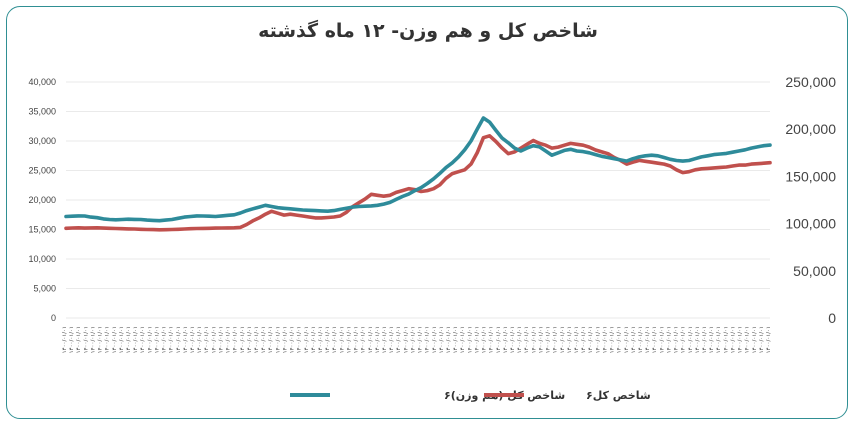  I want to click on left-tick-label: 10,000, so click(42, 259).